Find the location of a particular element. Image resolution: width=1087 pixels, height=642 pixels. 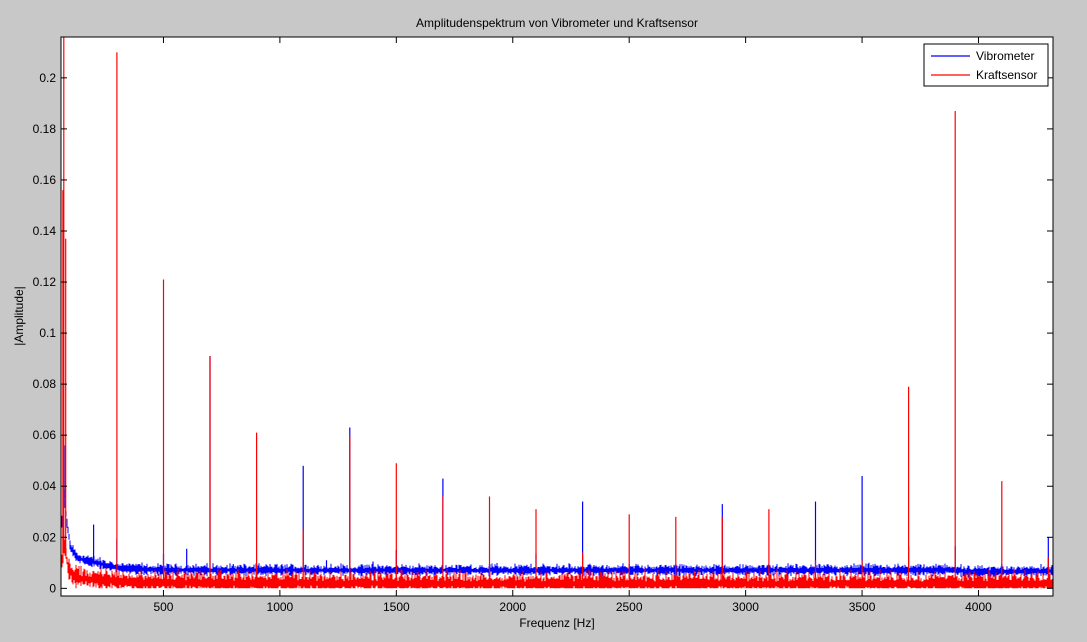

legend-box is located at coordinates (986, 65).